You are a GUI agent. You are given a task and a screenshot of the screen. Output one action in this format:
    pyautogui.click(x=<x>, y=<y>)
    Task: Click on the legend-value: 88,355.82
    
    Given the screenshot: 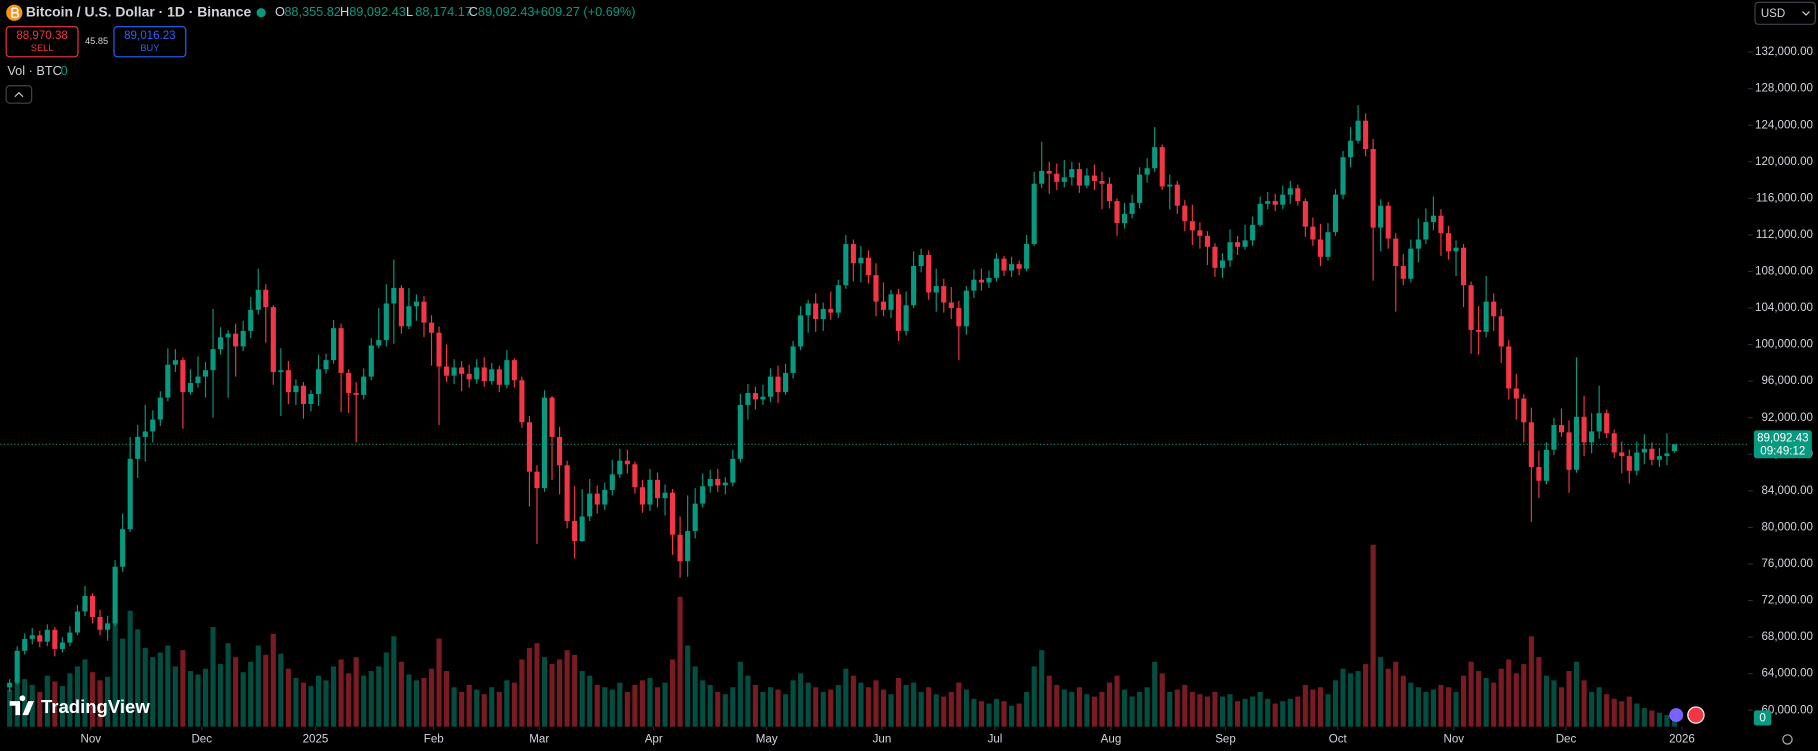 What is the action you would take?
    pyautogui.click(x=312, y=11)
    